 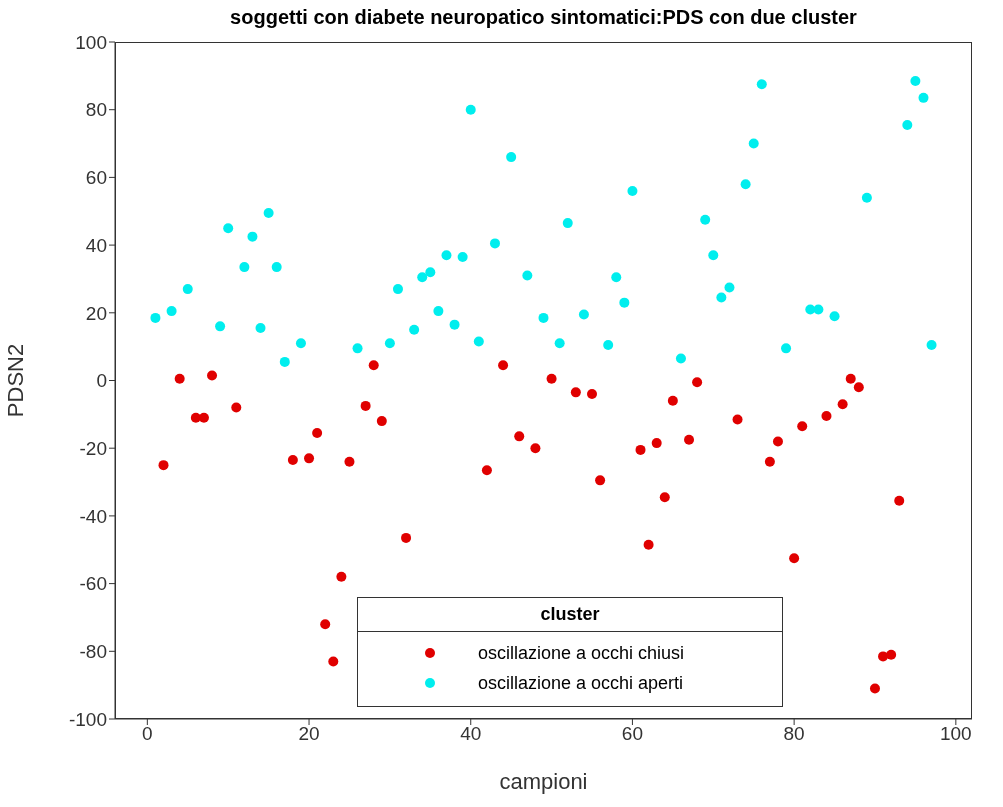 I want to click on x-tick-label: 60, so click(x=632, y=734).